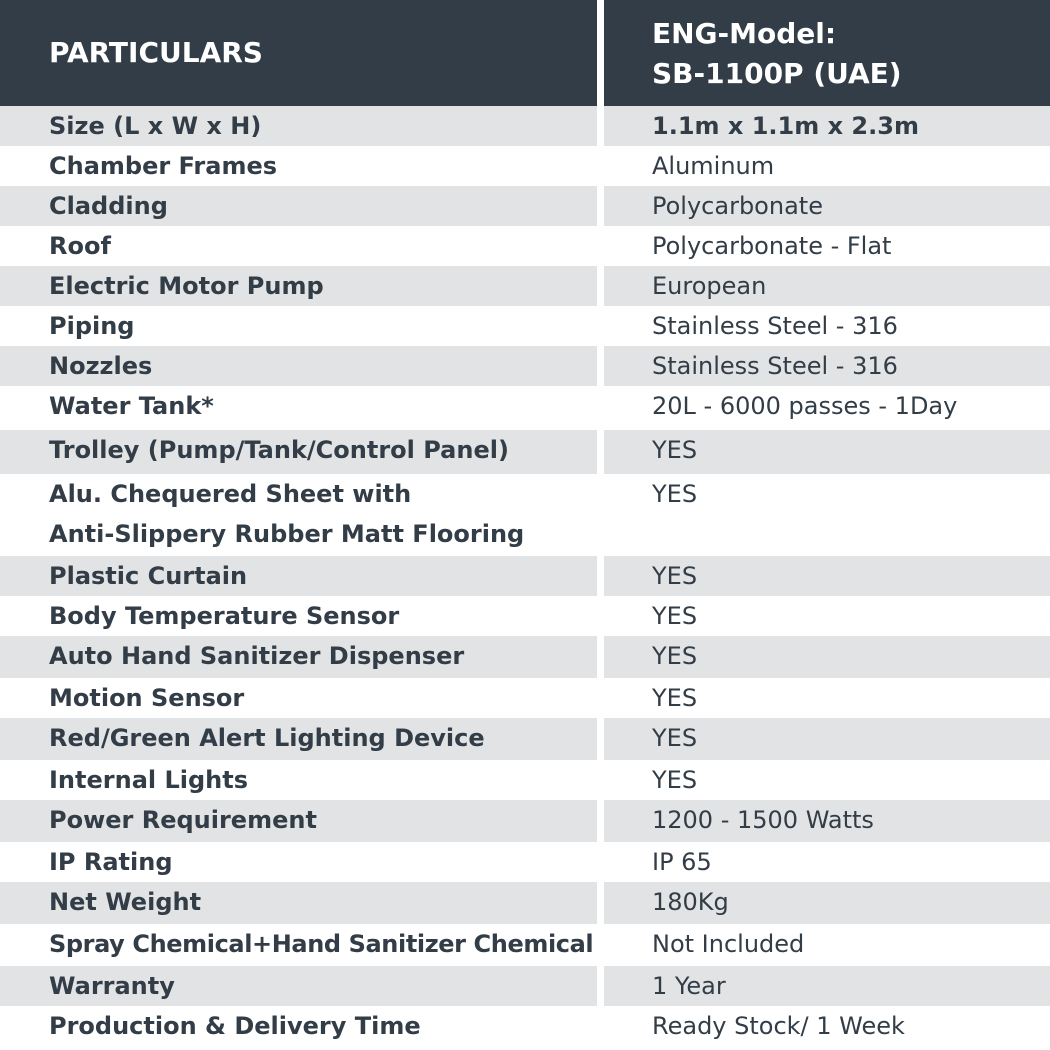 The width and height of the screenshot is (1050, 1050). I want to click on row-label: Power Requirement, so click(183, 820).